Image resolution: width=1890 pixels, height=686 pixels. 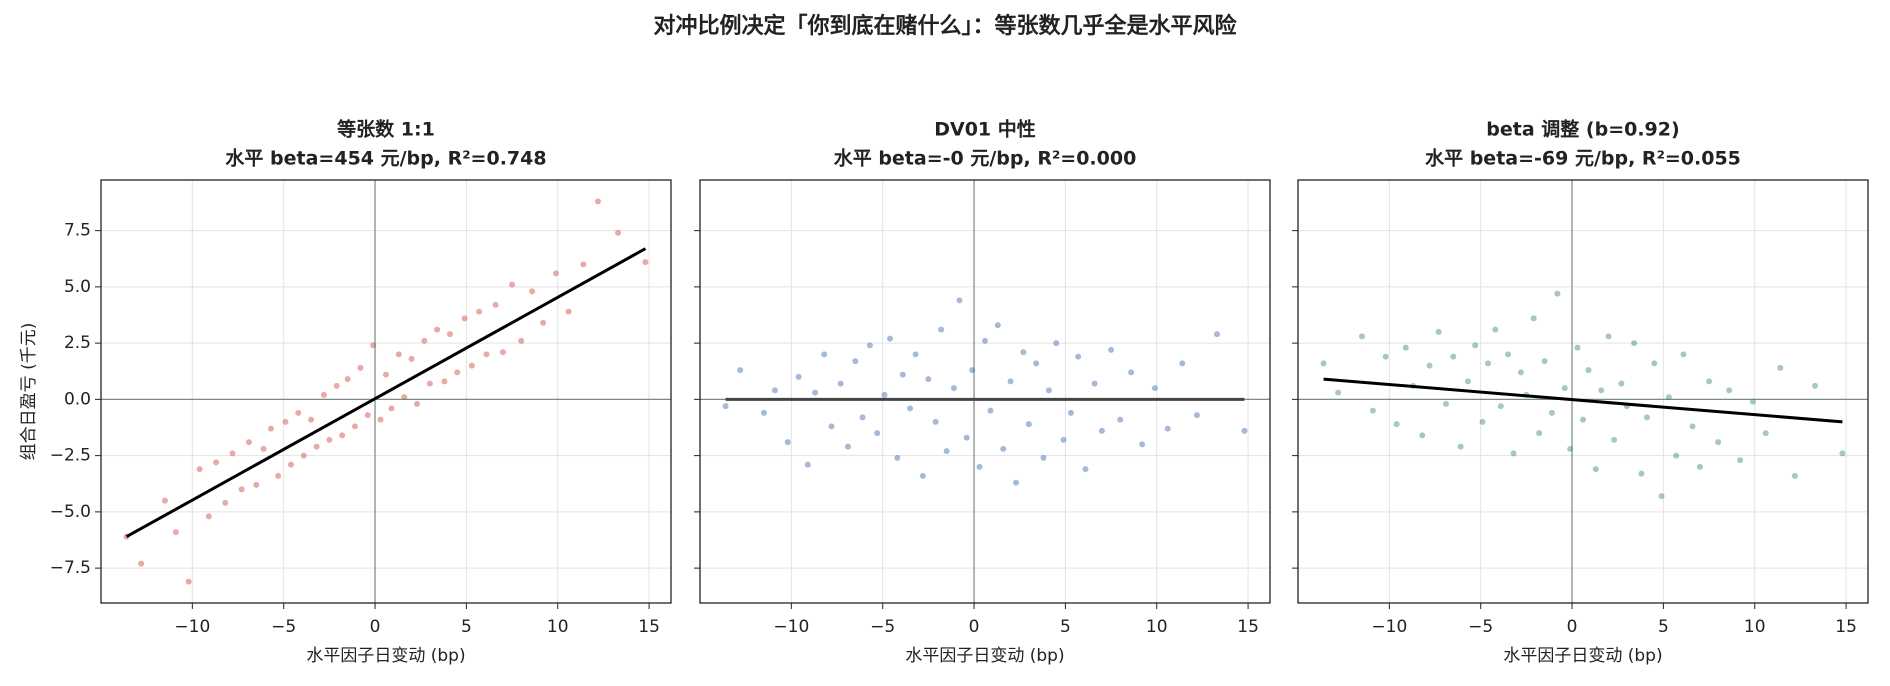 What do you see at coordinates (1157, 627) in the screenshot?
I see `x-tick-label: 10` at bounding box center [1157, 627].